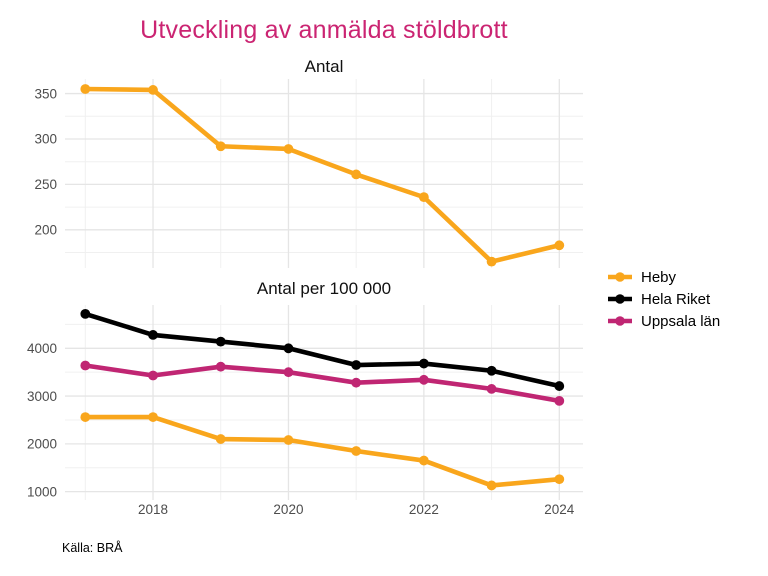  Describe the element at coordinates (424, 509) in the screenshot. I see `x-axis-tick-label: 2022` at that location.